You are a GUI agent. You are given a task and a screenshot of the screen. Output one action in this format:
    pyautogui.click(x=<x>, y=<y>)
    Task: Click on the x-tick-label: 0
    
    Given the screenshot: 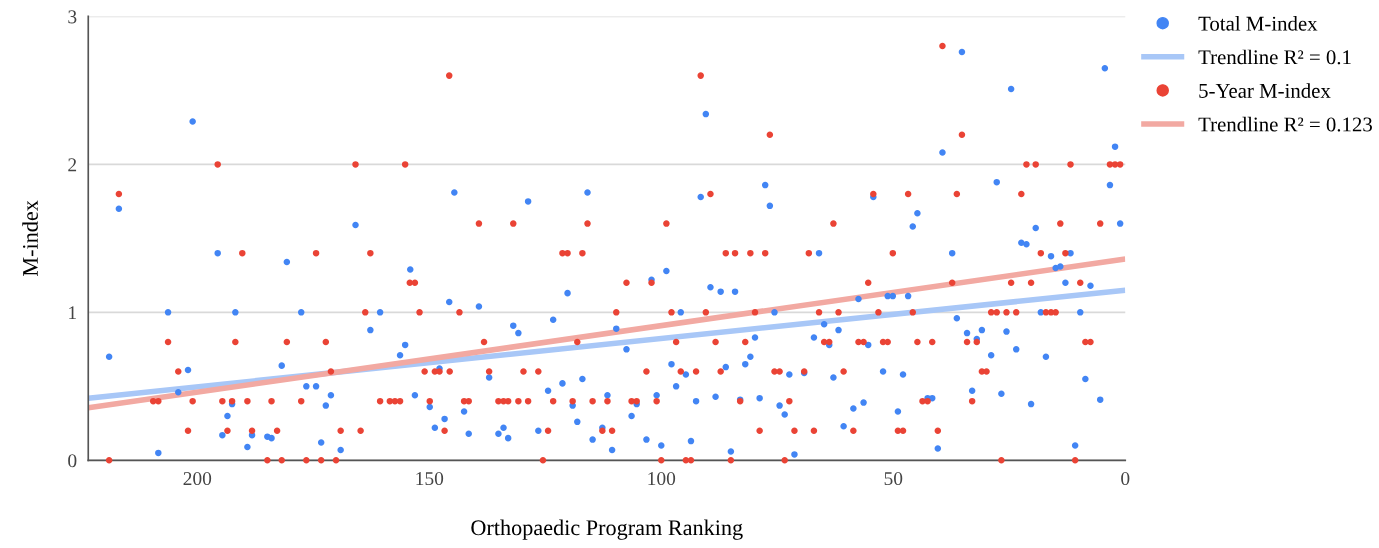 What is the action you would take?
    pyautogui.click(x=1125, y=478)
    